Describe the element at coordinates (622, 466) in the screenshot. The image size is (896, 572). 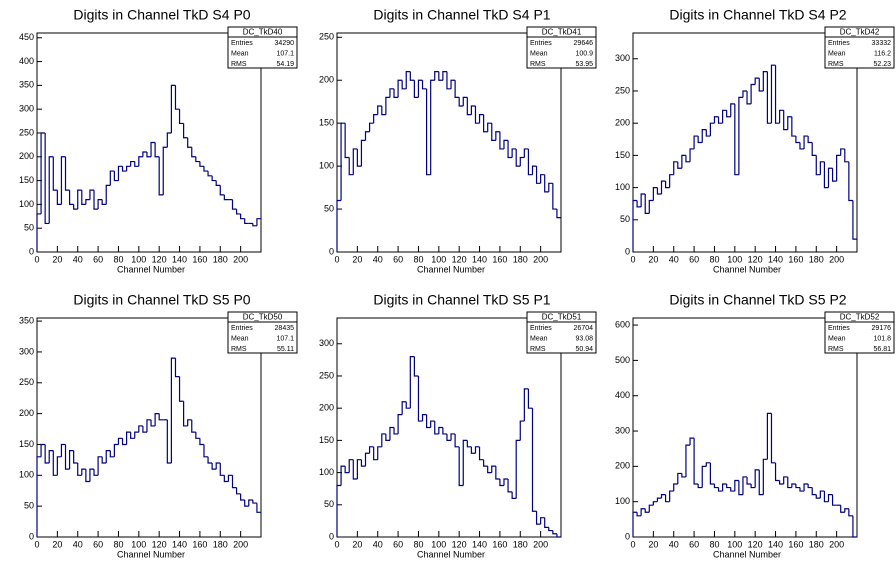
I see `y-tick-label: 200` at that location.